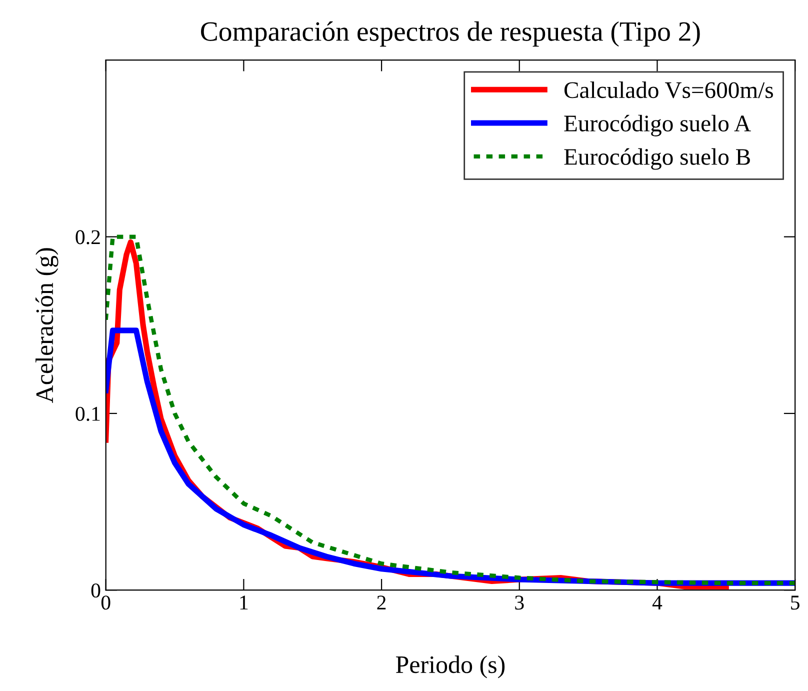 Image resolution: width=808 pixels, height=691 pixels. What do you see at coordinates (95, 590) in the screenshot?
I see `y-tick-label: 0` at bounding box center [95, 590].